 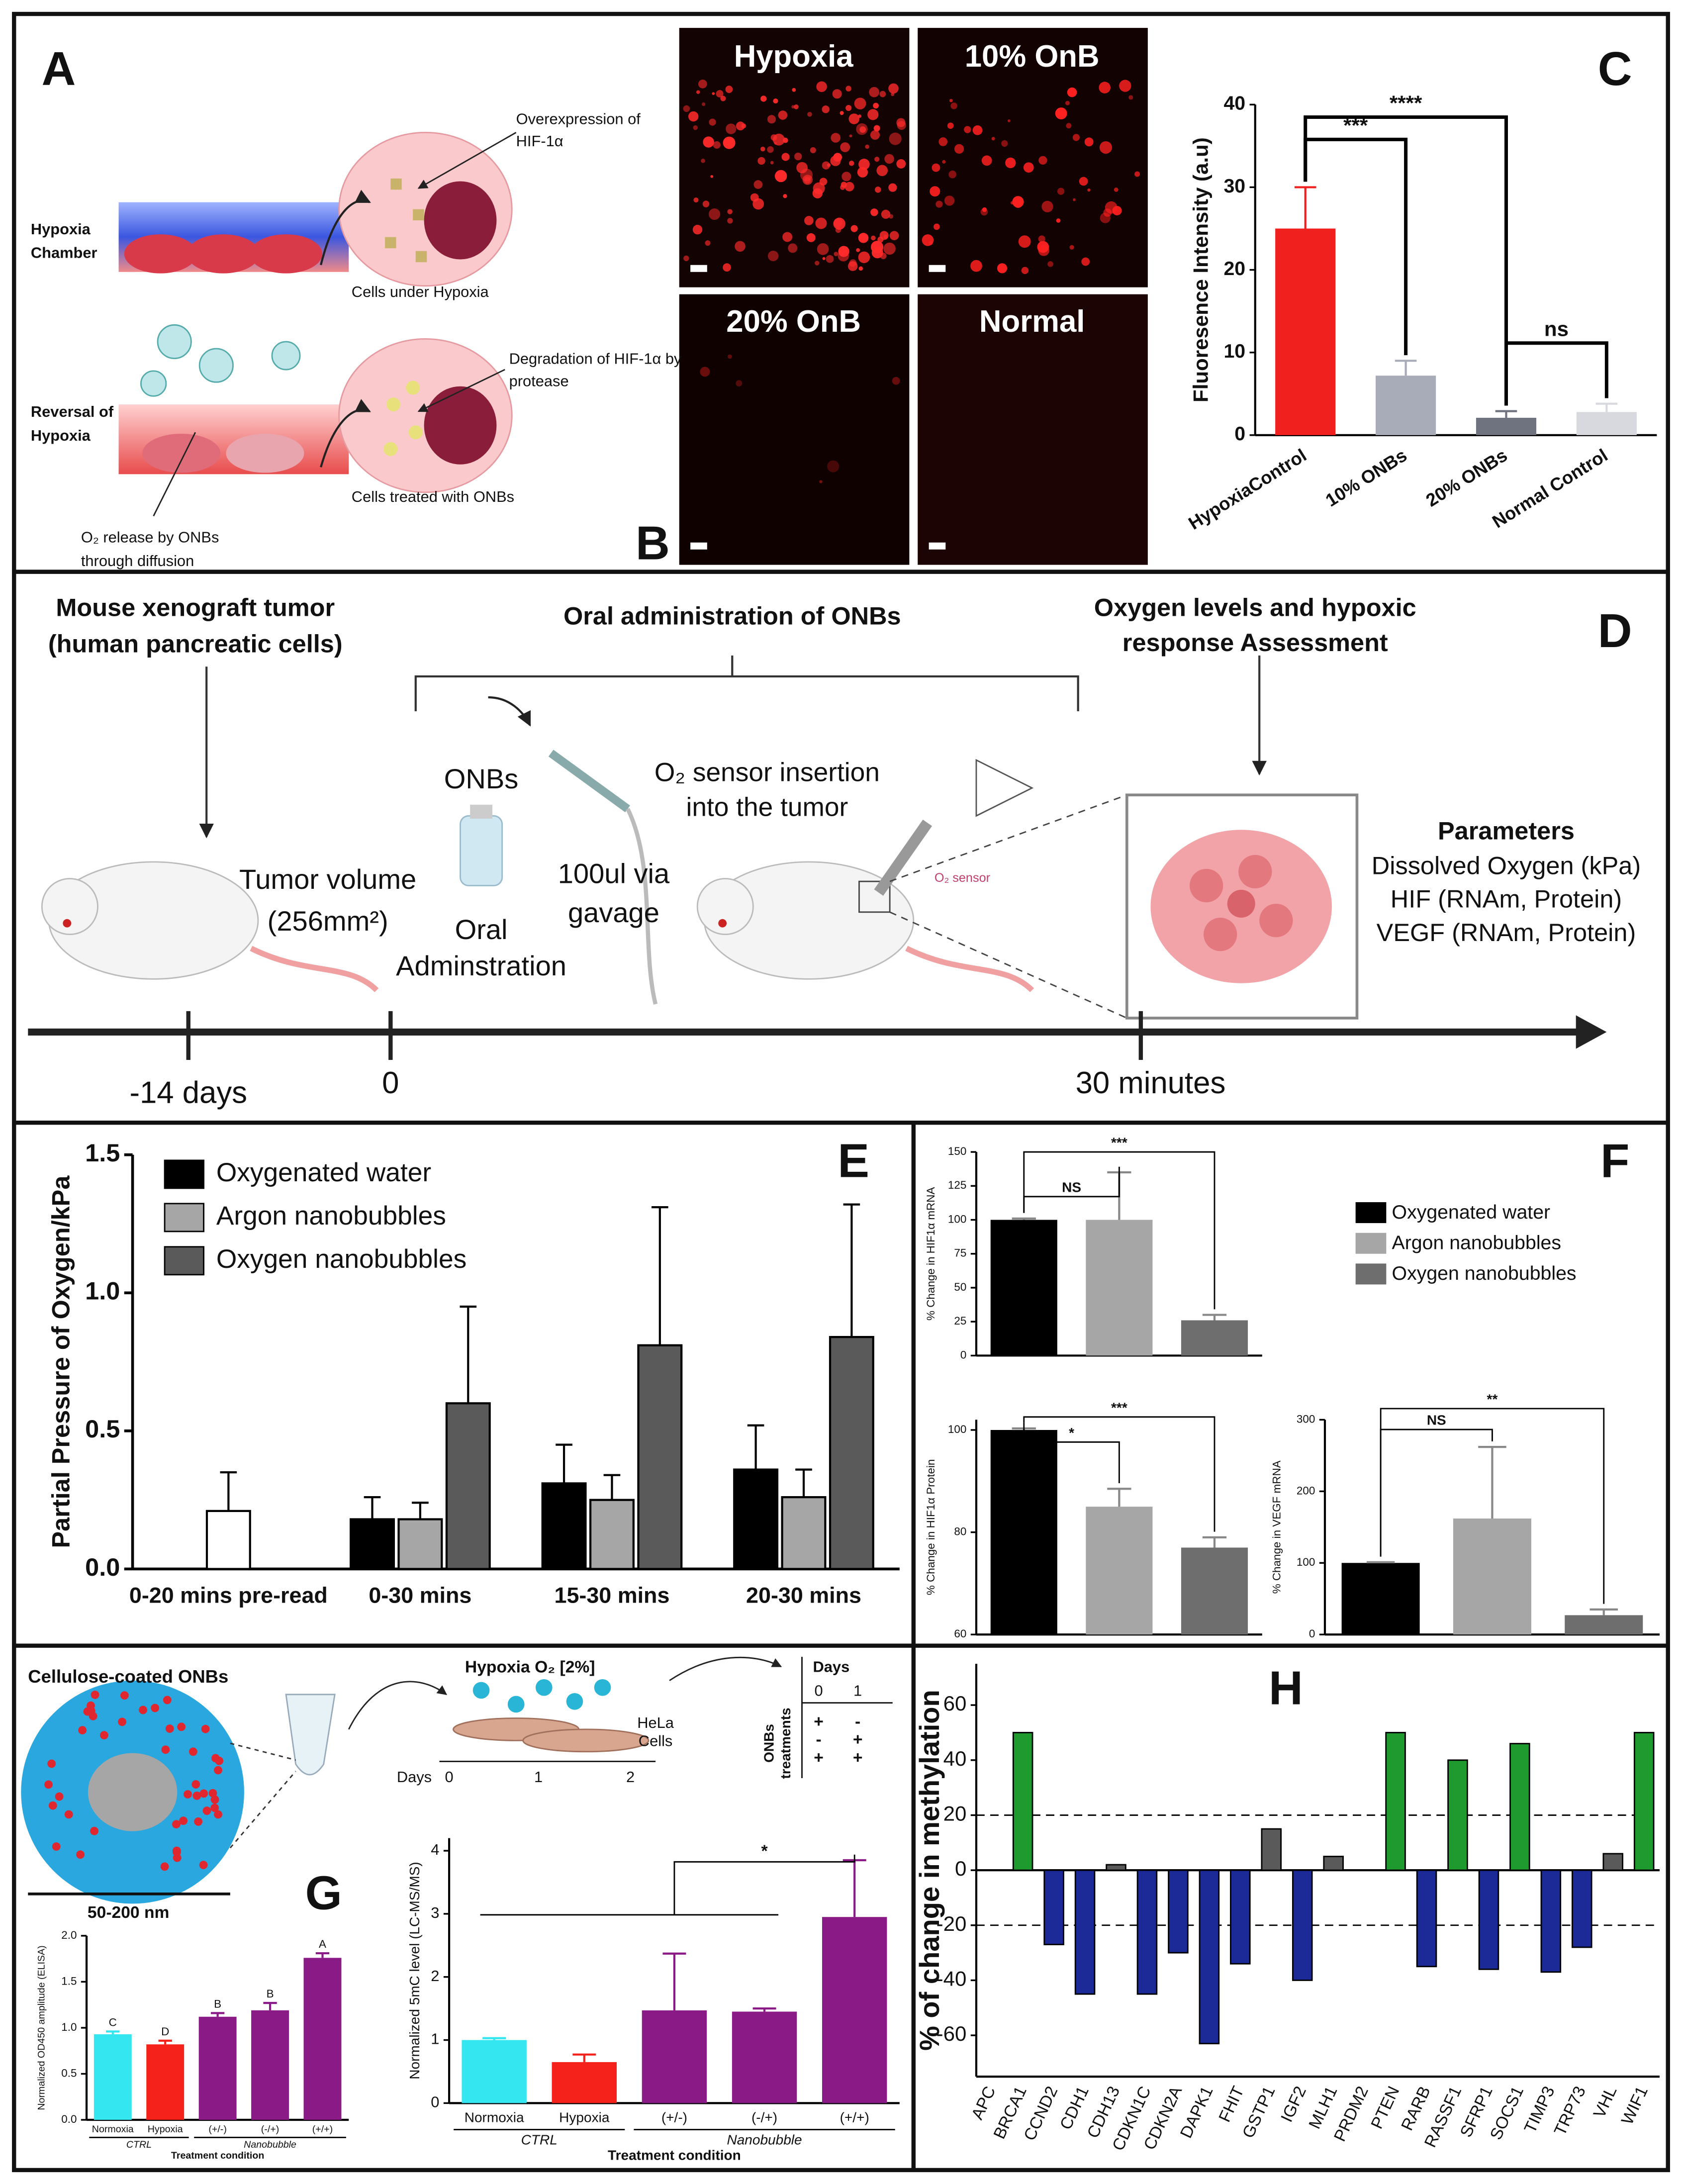 I want to click on y-tick-label: 125, so click(x=957, y=1185).